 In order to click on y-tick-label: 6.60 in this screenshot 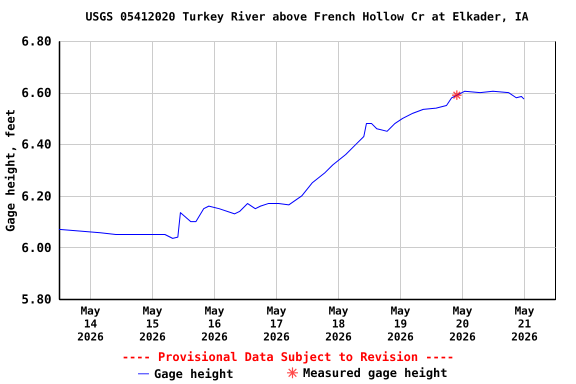, I will do `click(36, 92)`.